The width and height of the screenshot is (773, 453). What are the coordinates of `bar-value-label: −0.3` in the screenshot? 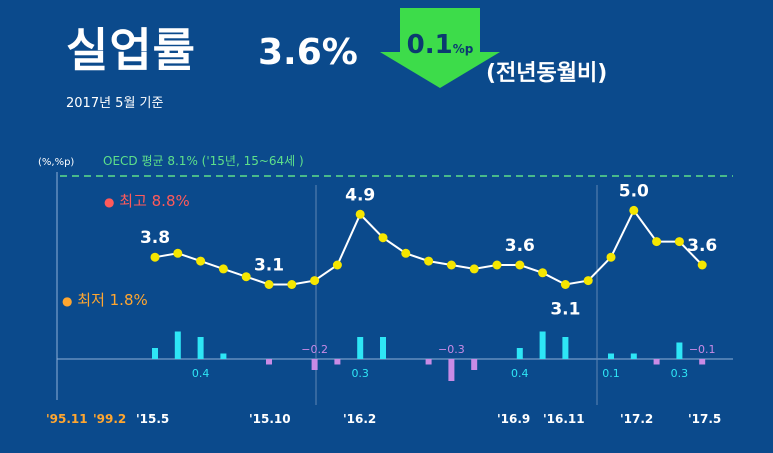 It's located at (451, 349).